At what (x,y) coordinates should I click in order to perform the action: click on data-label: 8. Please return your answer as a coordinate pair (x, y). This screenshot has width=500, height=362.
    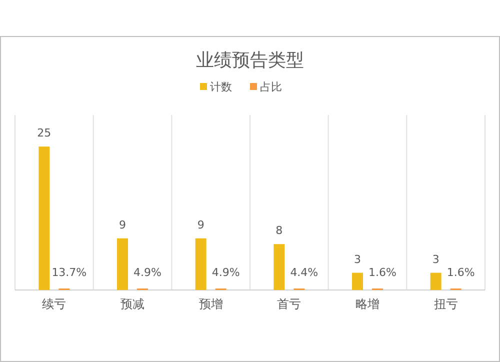
    Looking at the image, I should click on (279, 231).